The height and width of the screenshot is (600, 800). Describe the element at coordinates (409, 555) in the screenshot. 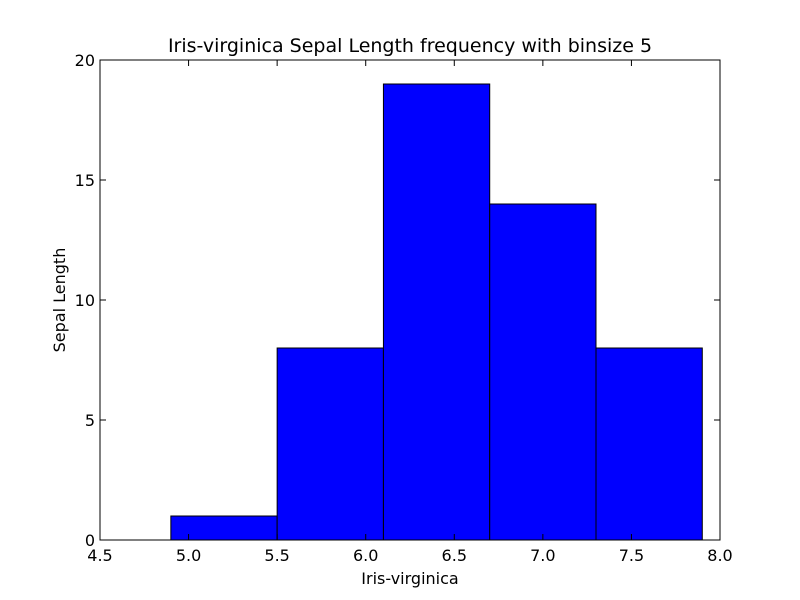

I see `x-tick-labels: 4.5 5.0 5.5 6.0 6.5 7.0 7.5 8.0` at that location.